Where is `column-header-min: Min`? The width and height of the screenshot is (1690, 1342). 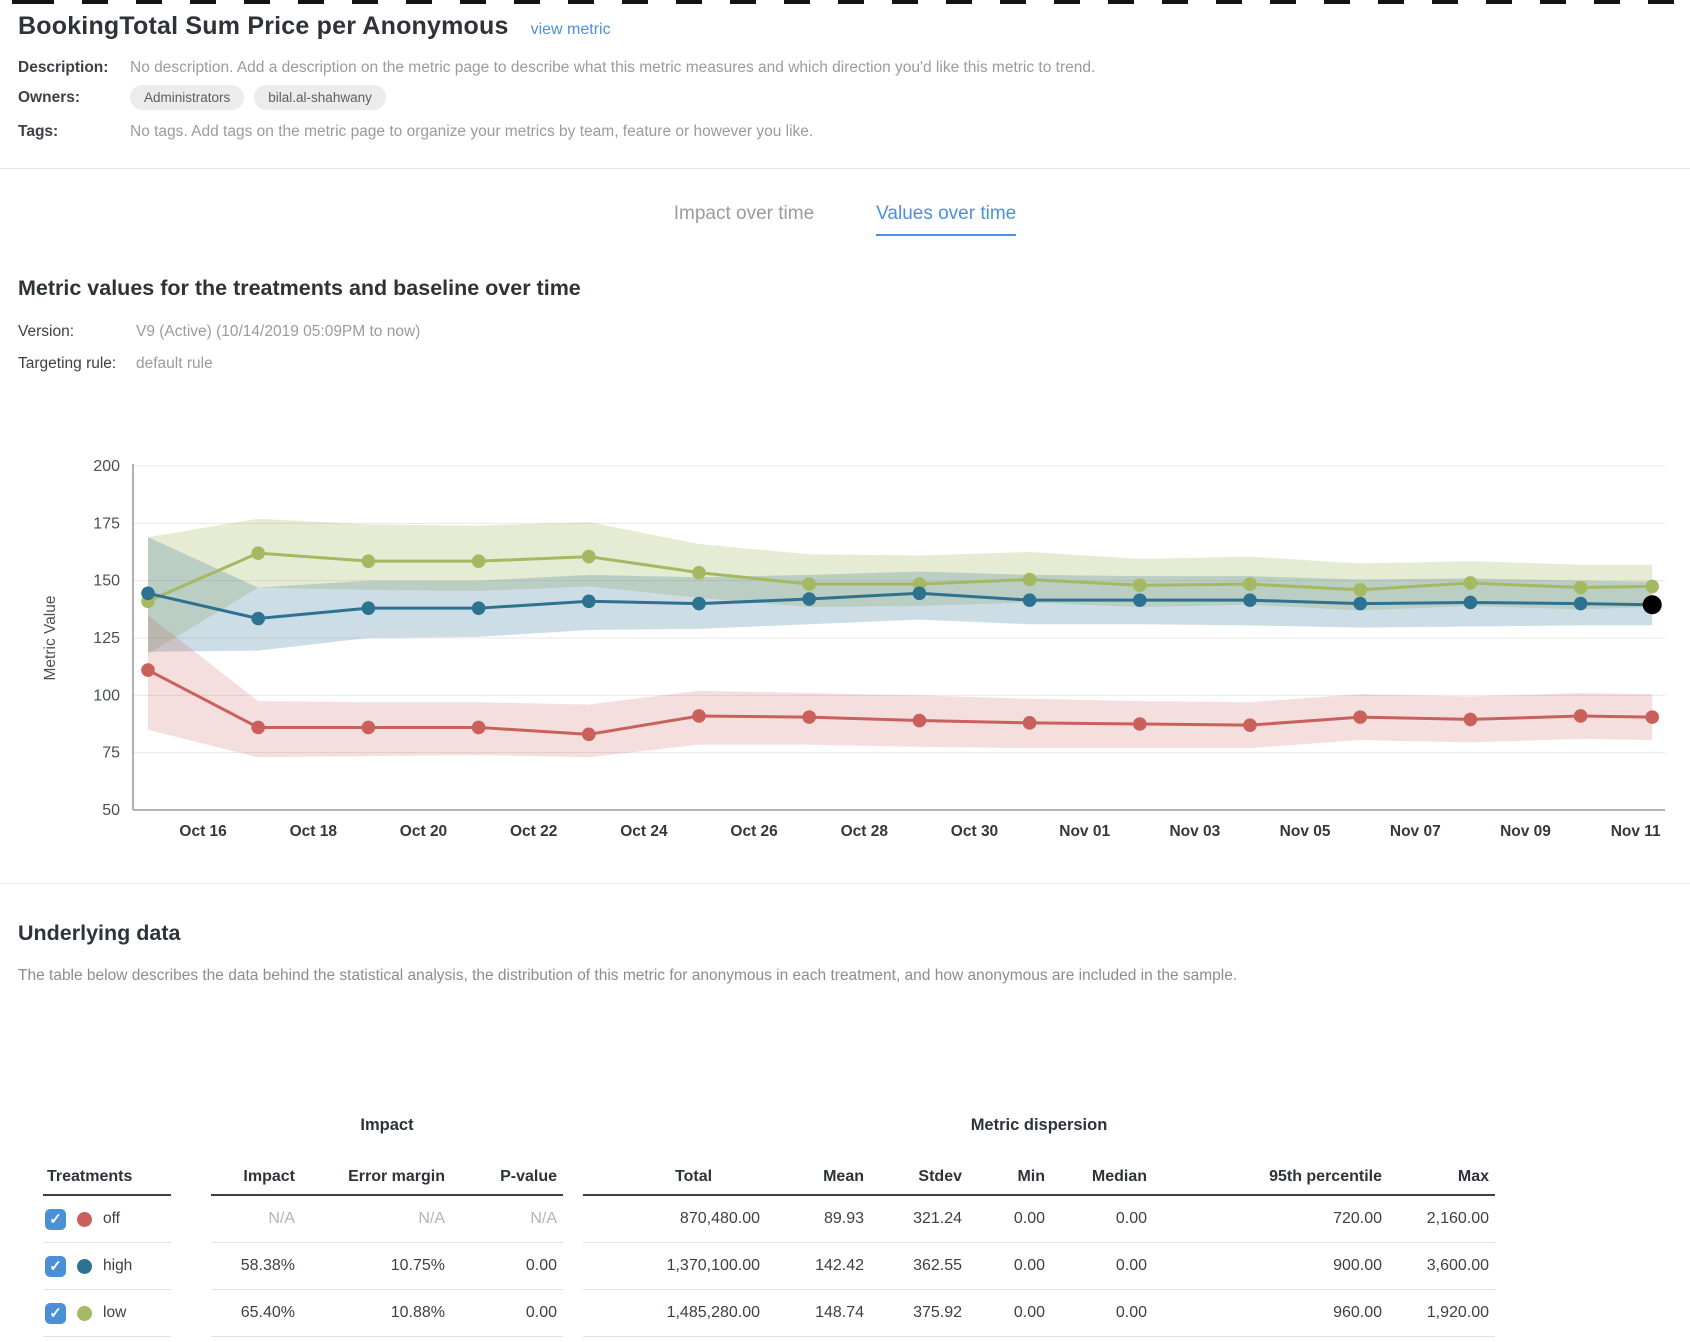
column-header-min: Min is located at coordinates (1031, 1176).